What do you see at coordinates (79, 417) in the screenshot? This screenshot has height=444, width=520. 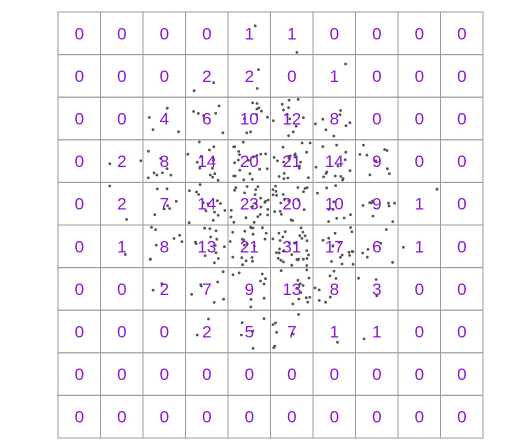 I see `cell-count-label-9-0: 0` at bounding box center [79, 417].